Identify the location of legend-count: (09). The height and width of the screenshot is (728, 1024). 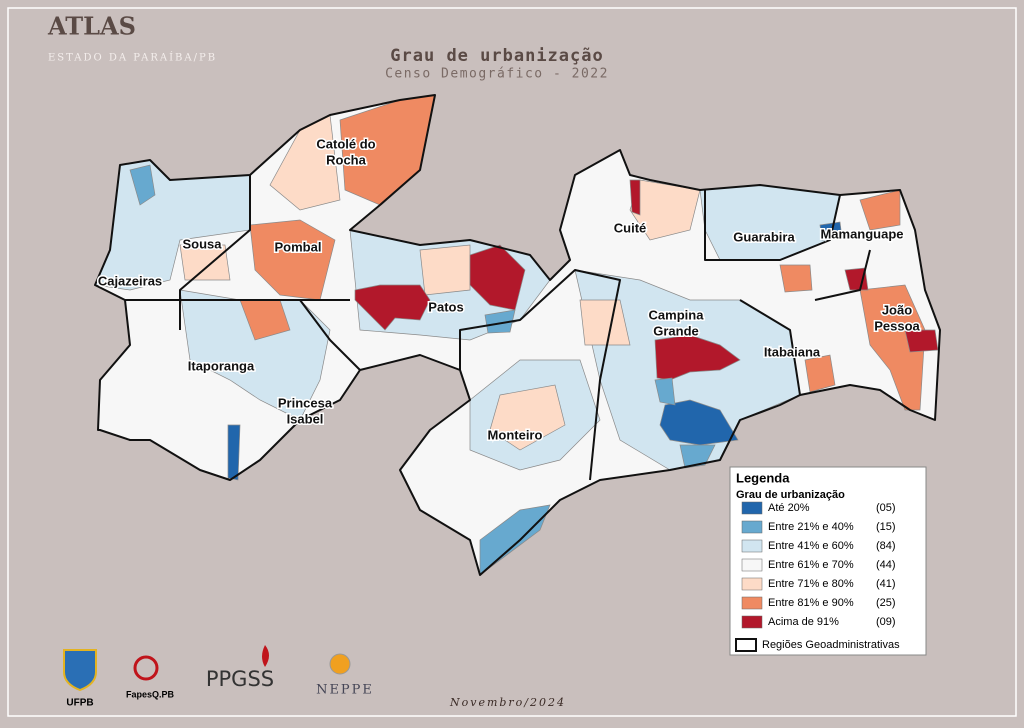
(886, 622).